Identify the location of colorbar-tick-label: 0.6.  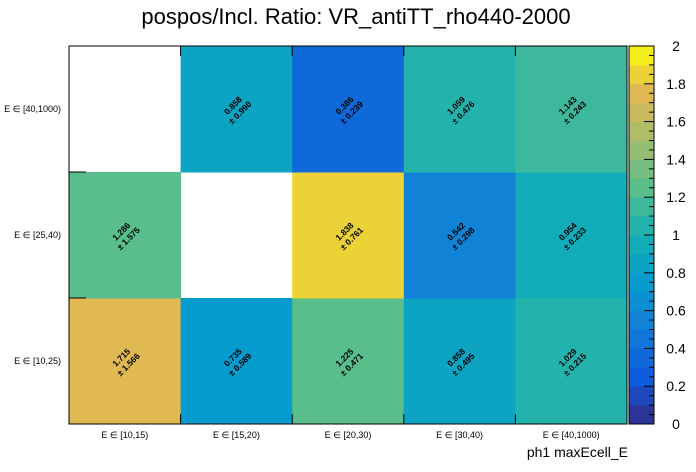
(676, 311).